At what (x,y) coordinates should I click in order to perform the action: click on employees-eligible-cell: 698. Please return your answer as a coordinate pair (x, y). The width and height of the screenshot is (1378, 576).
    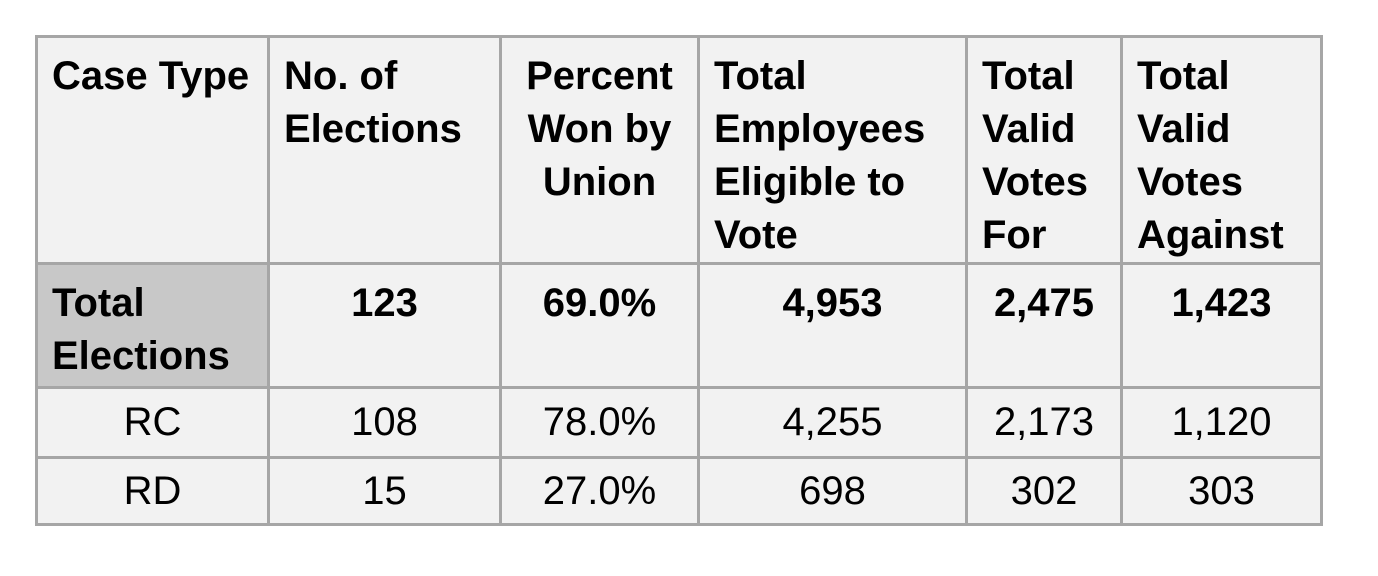
    Looking at the image, I should click on (832, 491).